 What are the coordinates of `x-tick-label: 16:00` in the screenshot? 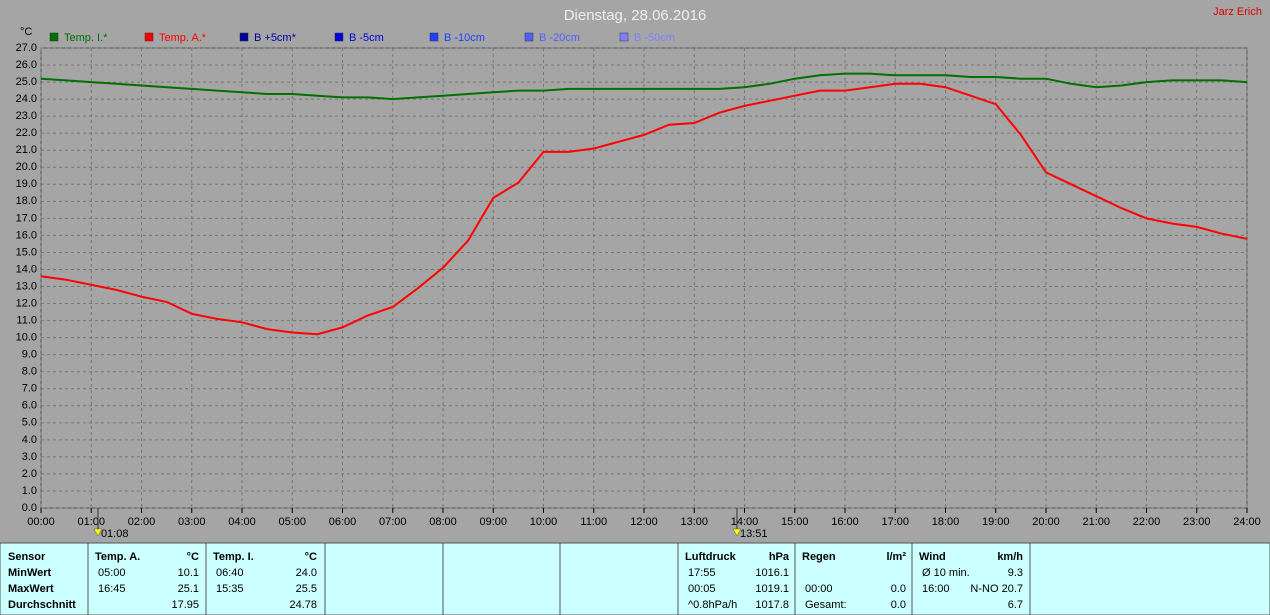 It's located at (845, 522).